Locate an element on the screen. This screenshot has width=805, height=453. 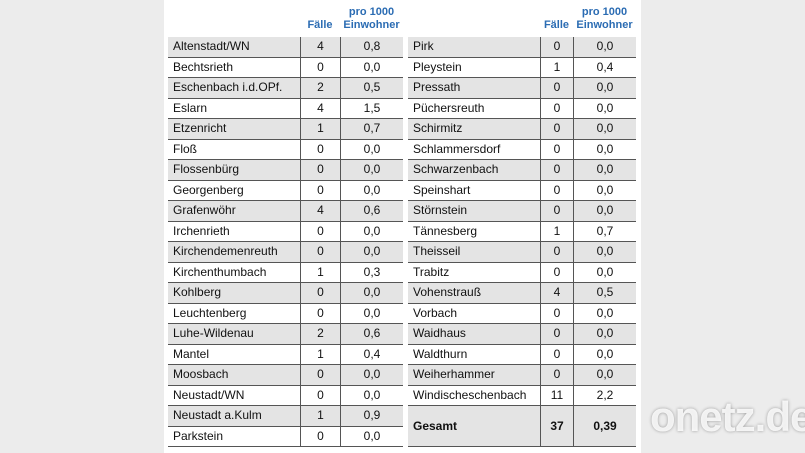
row-name: Theisseil is located at coordinates (474, 252).